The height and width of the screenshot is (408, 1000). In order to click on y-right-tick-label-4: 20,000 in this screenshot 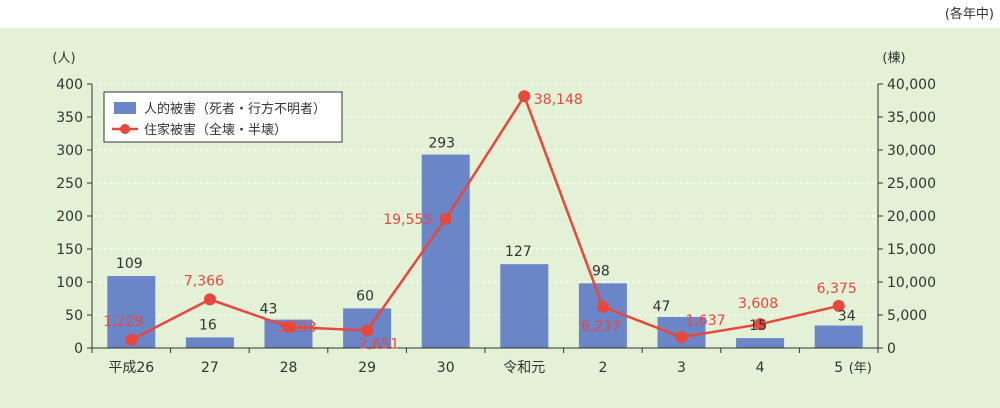, I will do `click(911, 217)`.